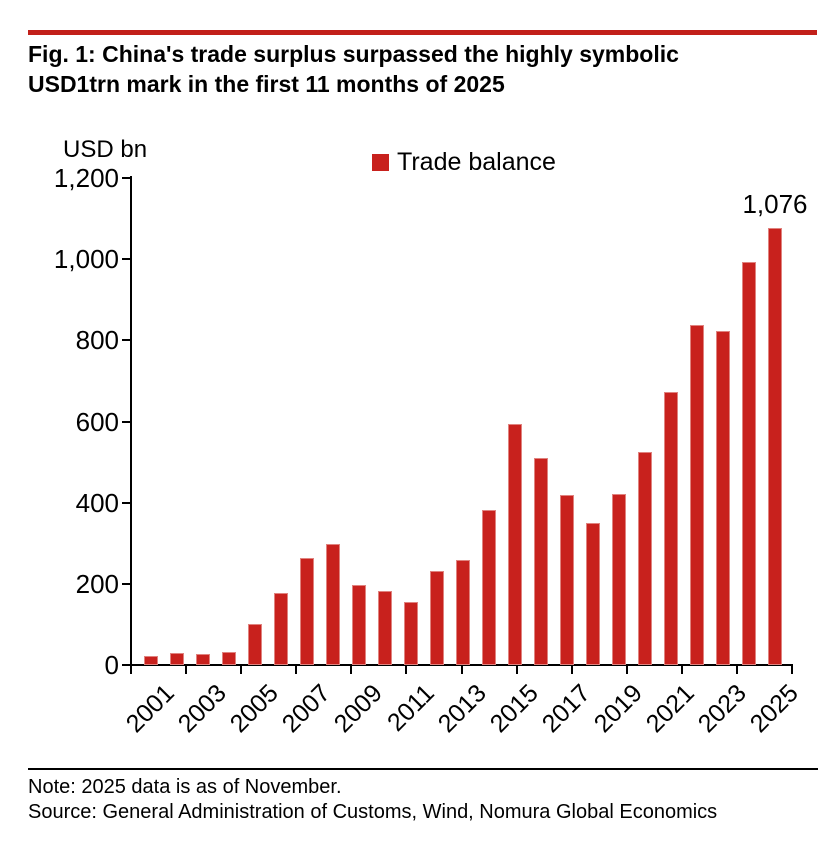  I want to click on x-tick-label-2021: 2021, so click(670, 709).